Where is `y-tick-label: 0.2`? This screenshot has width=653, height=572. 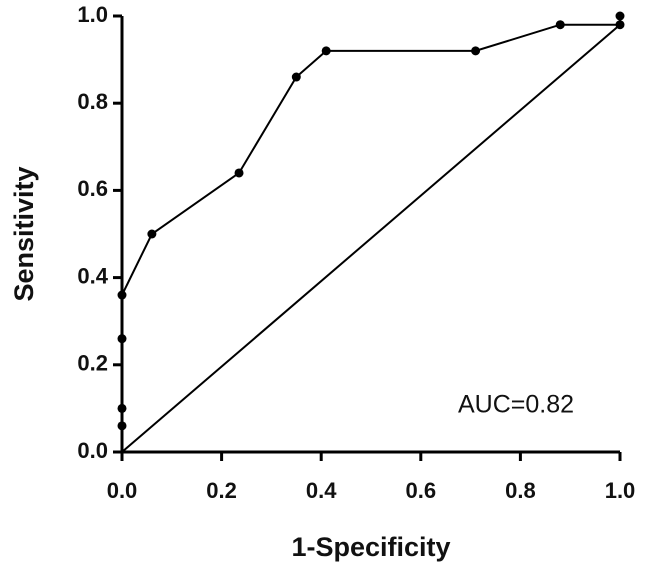 y-tick-label: 0.2 is located at coordinates (92, 363).